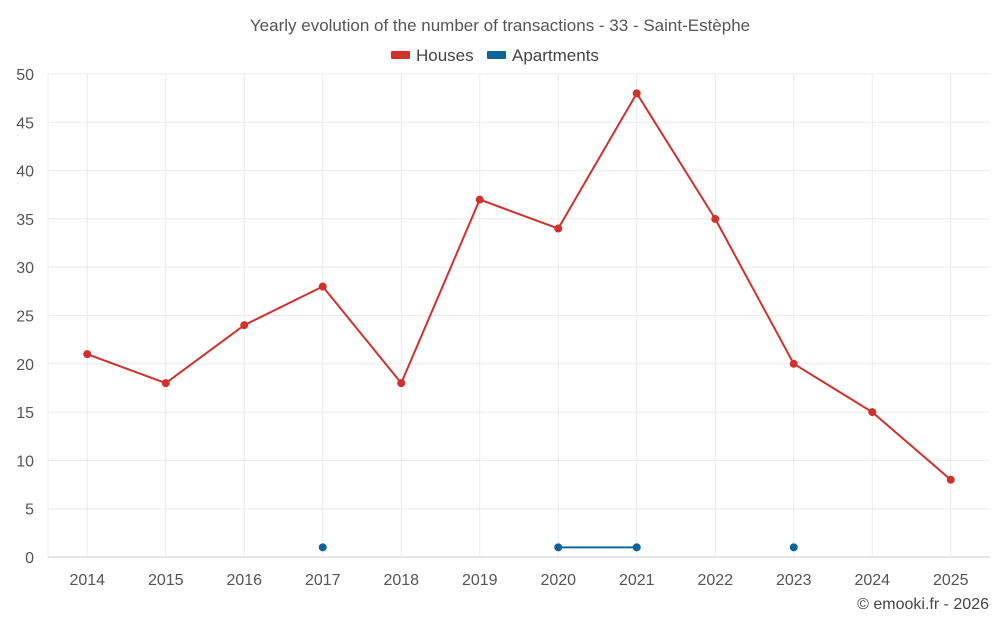 The image size is (1000, 625). What do you see at coordinates (87, 580) in the screenshot?
I see `x-tick-label: 2014` at bounding box center [87, 580].